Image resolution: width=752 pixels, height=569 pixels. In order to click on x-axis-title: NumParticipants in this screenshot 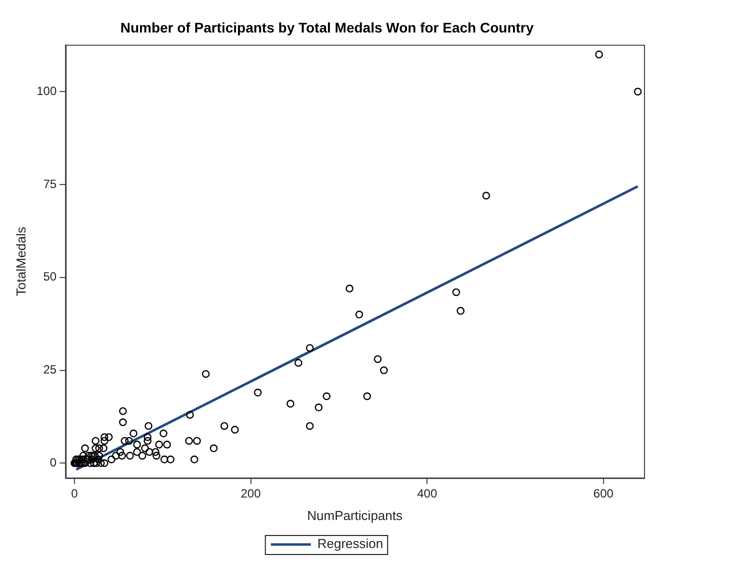, I will do `click(355, 515)`.